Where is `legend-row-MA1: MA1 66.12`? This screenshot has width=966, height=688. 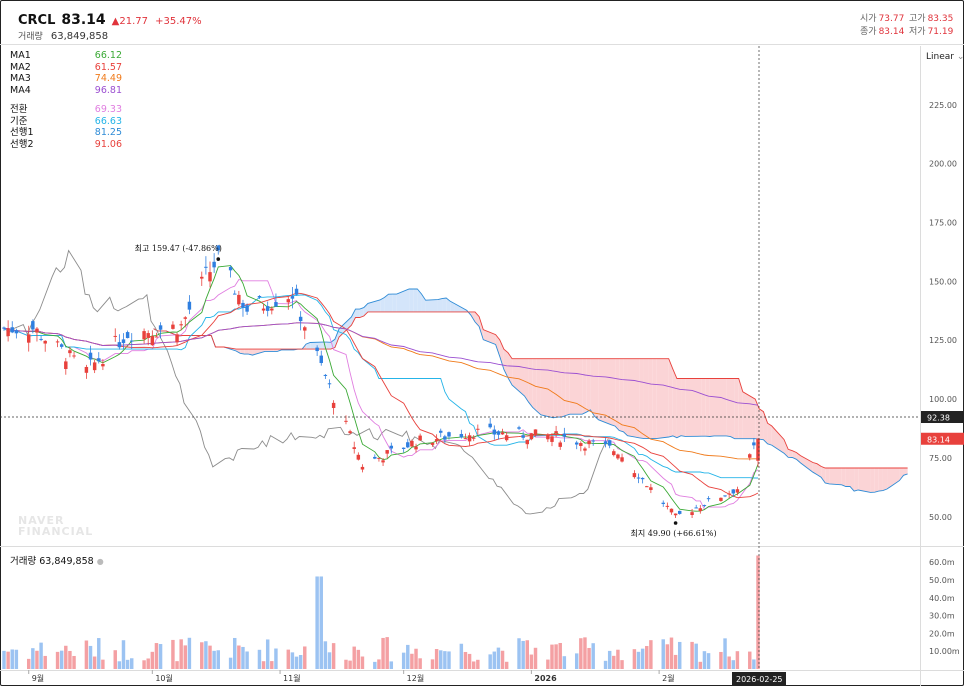
legend-row-MA1: MA1 66.12 is located at coordinates (66, 56).